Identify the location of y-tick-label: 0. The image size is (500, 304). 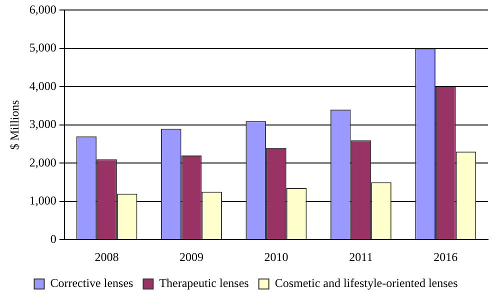
(53, 239).